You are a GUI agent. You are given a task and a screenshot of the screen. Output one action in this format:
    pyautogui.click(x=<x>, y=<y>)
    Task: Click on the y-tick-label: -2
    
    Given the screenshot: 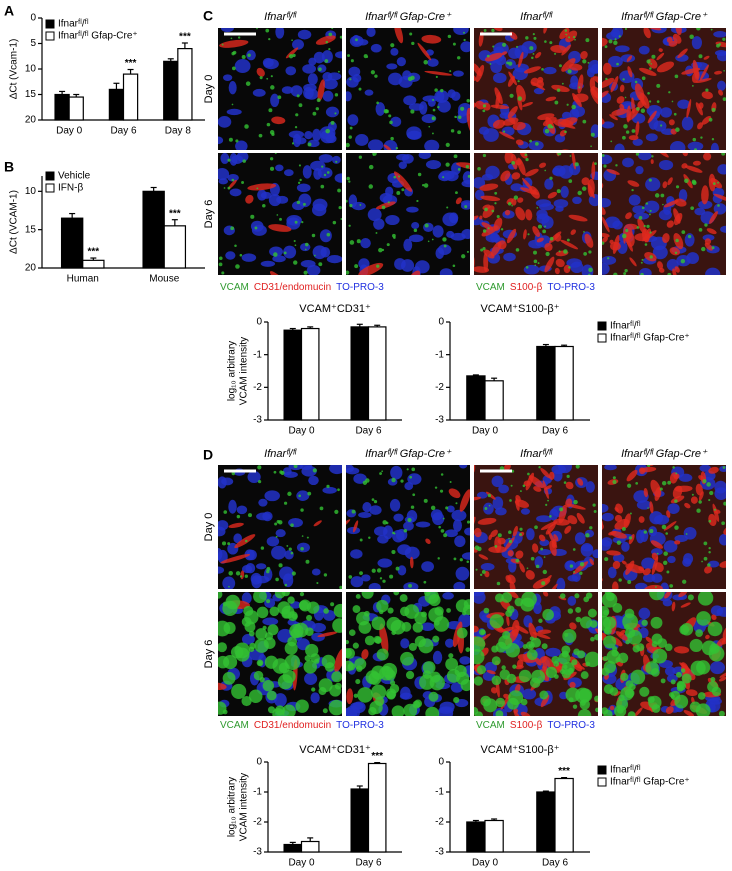 What is the action you would take?
    pyautogui.click(x=439, y=822)
    